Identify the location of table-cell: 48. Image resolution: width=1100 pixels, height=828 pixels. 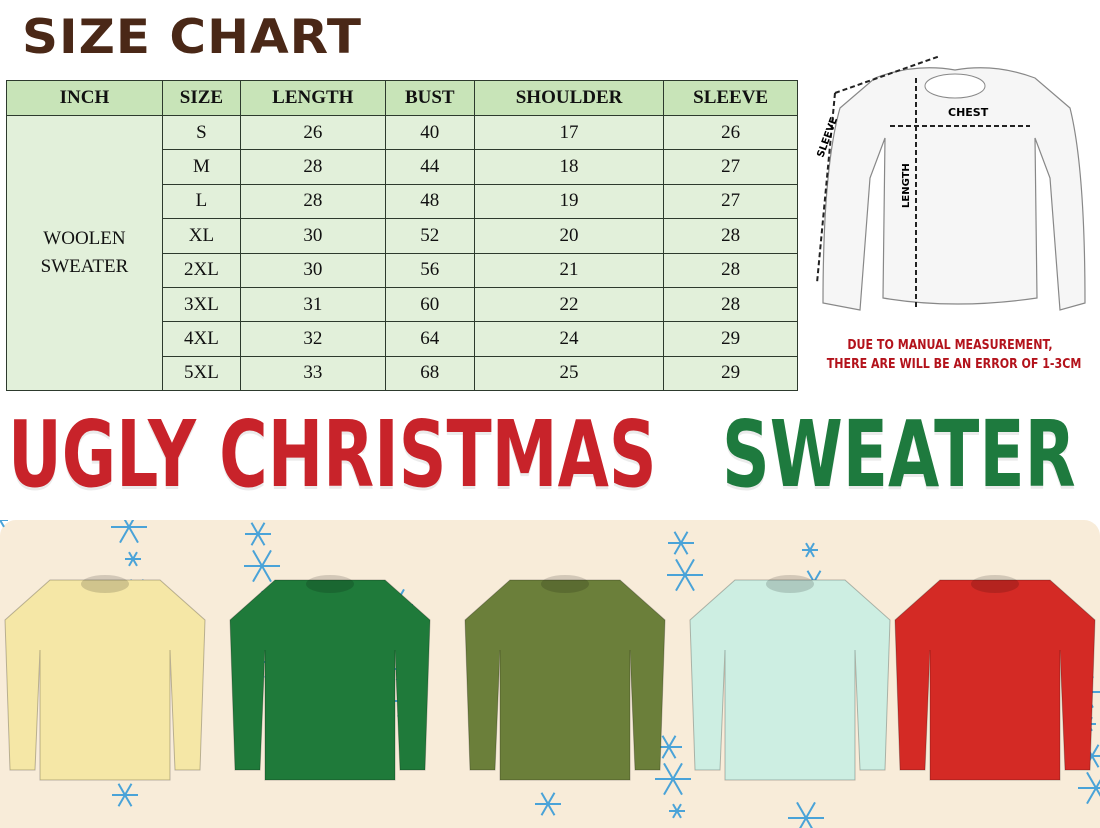
(429, 201).